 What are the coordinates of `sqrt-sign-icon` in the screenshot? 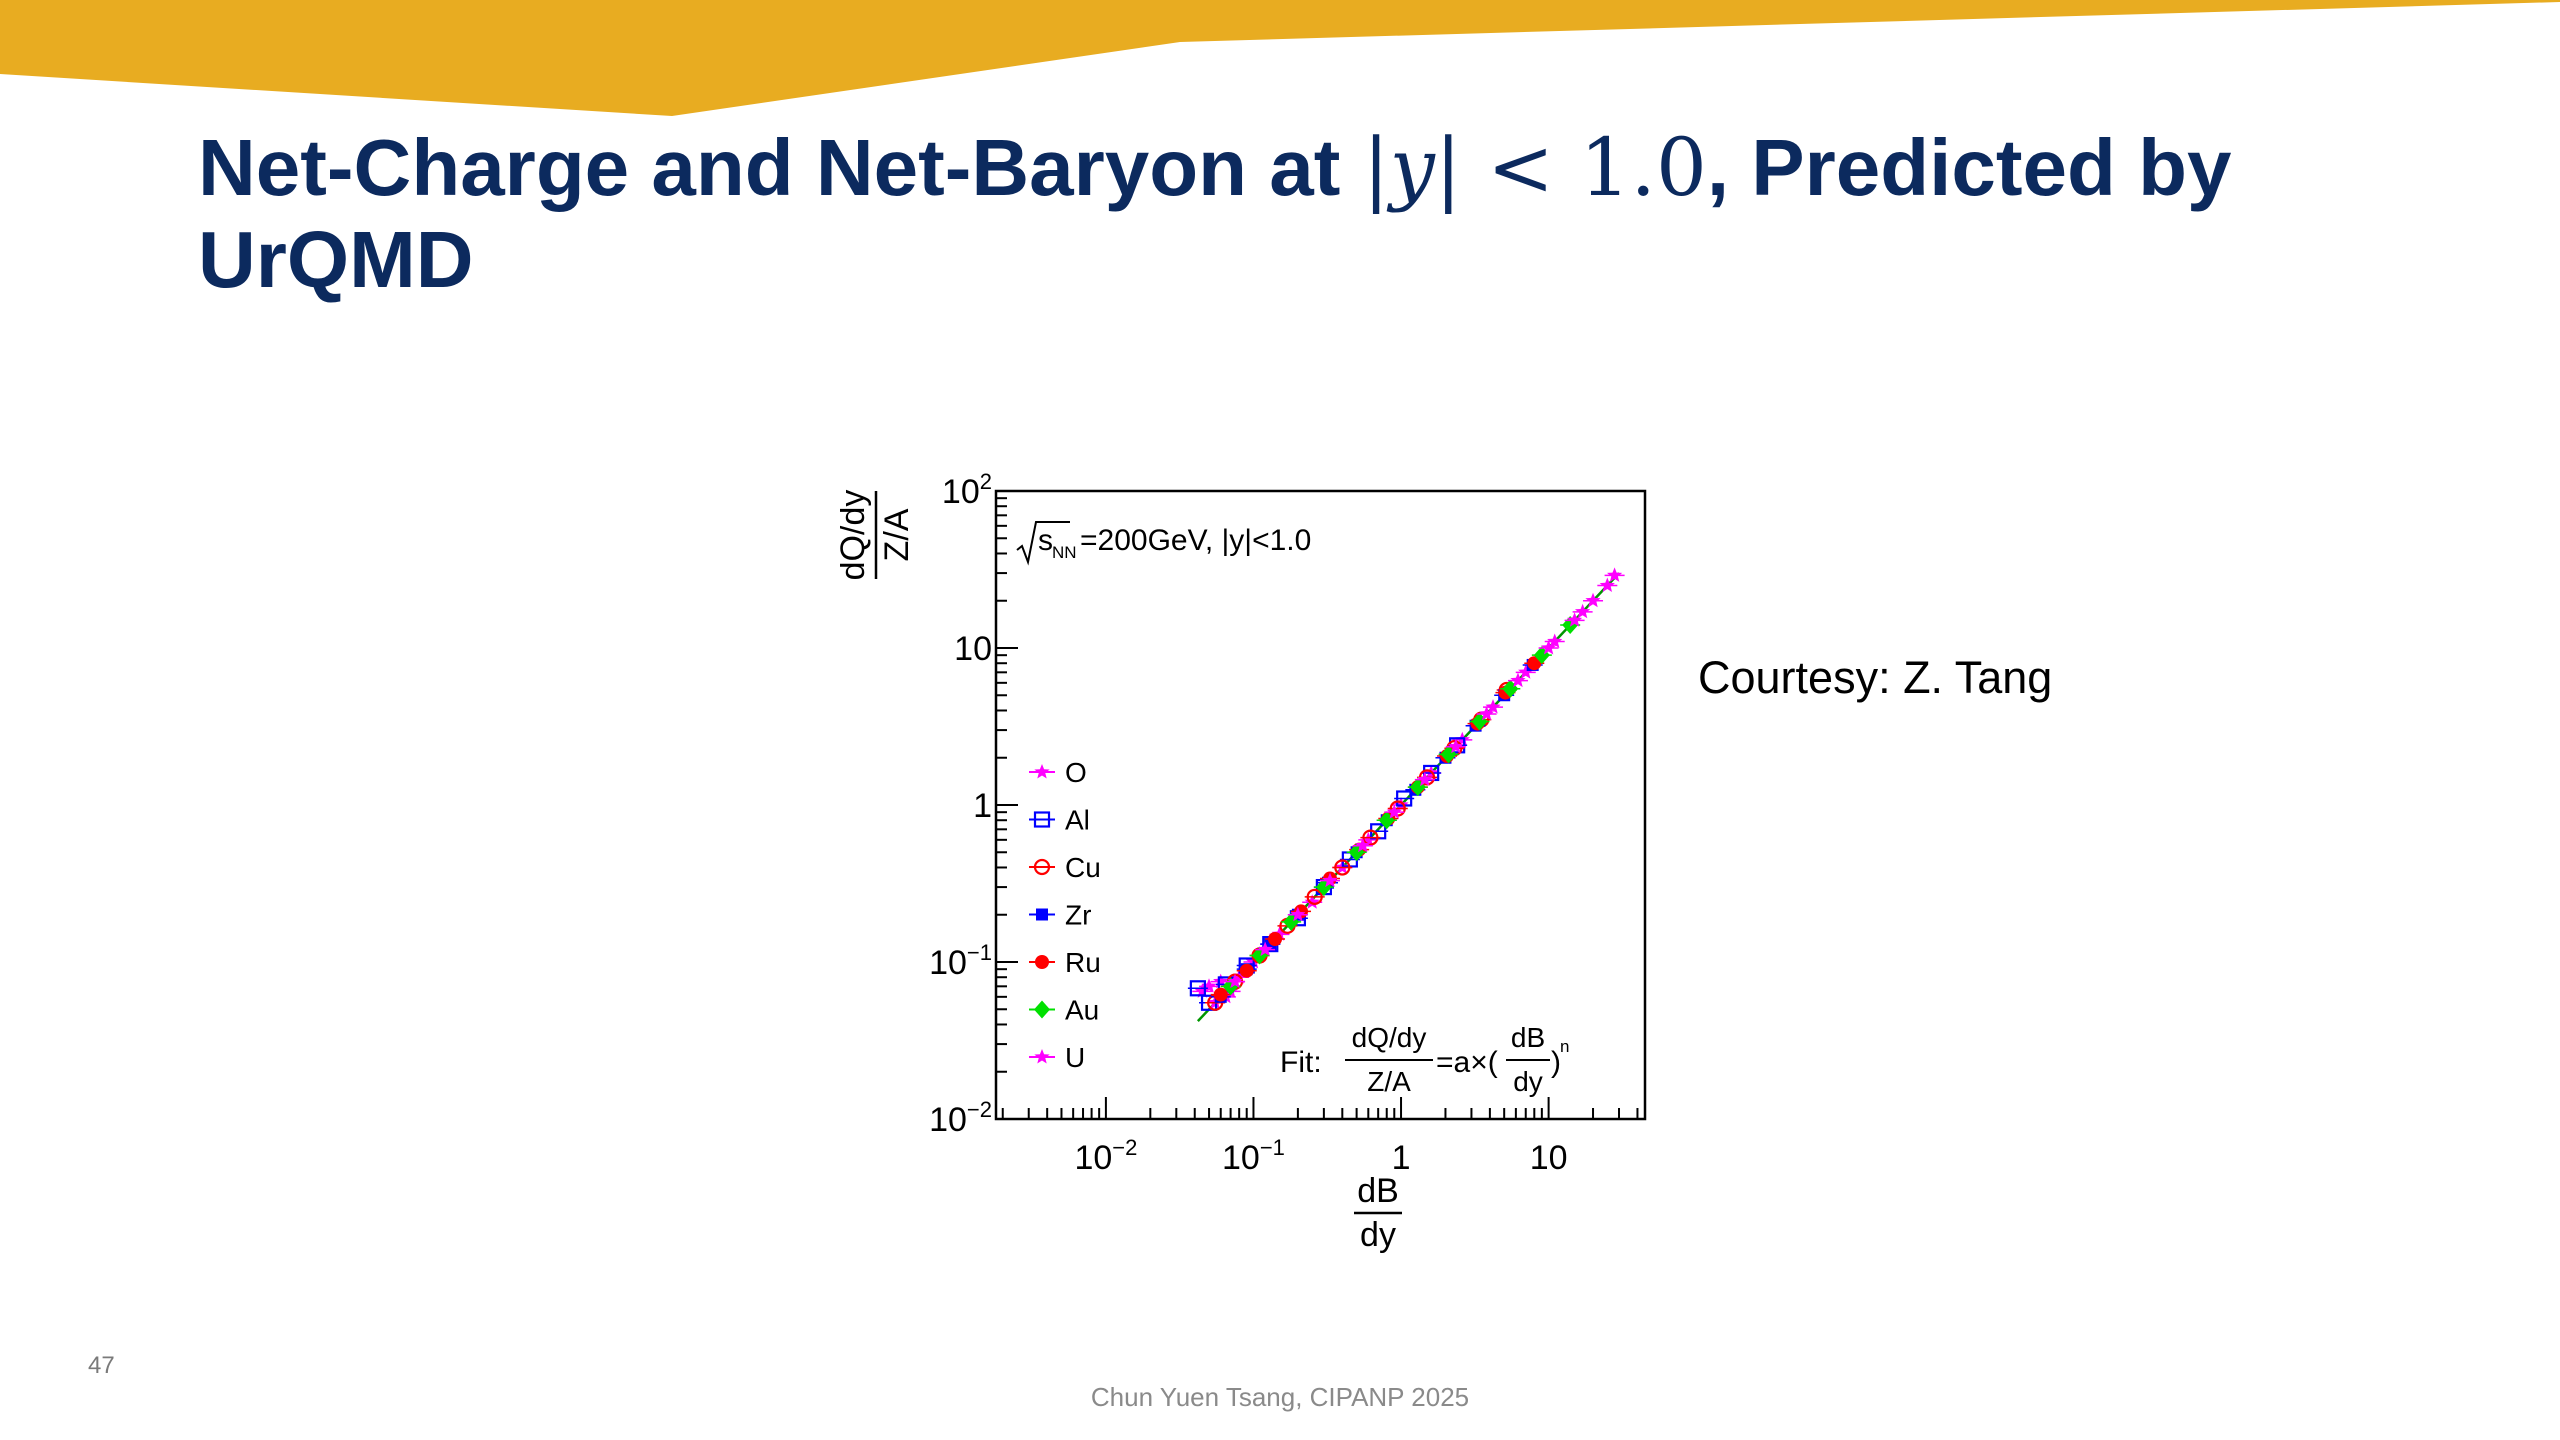 It's located at (1043, 543).